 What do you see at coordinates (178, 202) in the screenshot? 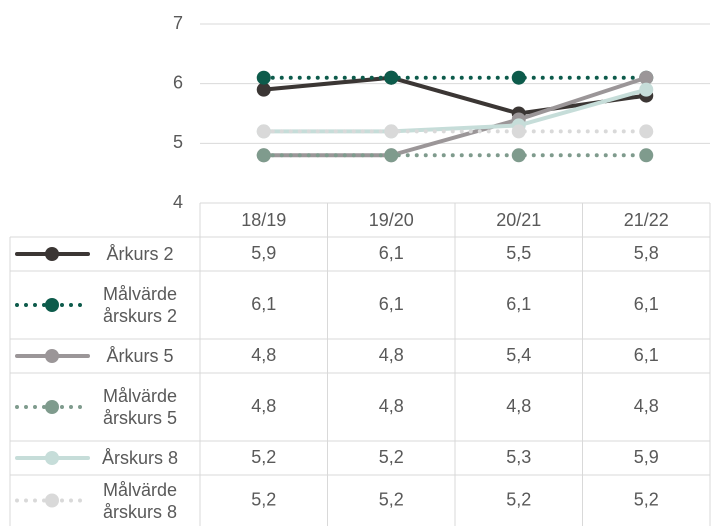
I see `y-tick-label: 4` at bounding box center [178, 202].